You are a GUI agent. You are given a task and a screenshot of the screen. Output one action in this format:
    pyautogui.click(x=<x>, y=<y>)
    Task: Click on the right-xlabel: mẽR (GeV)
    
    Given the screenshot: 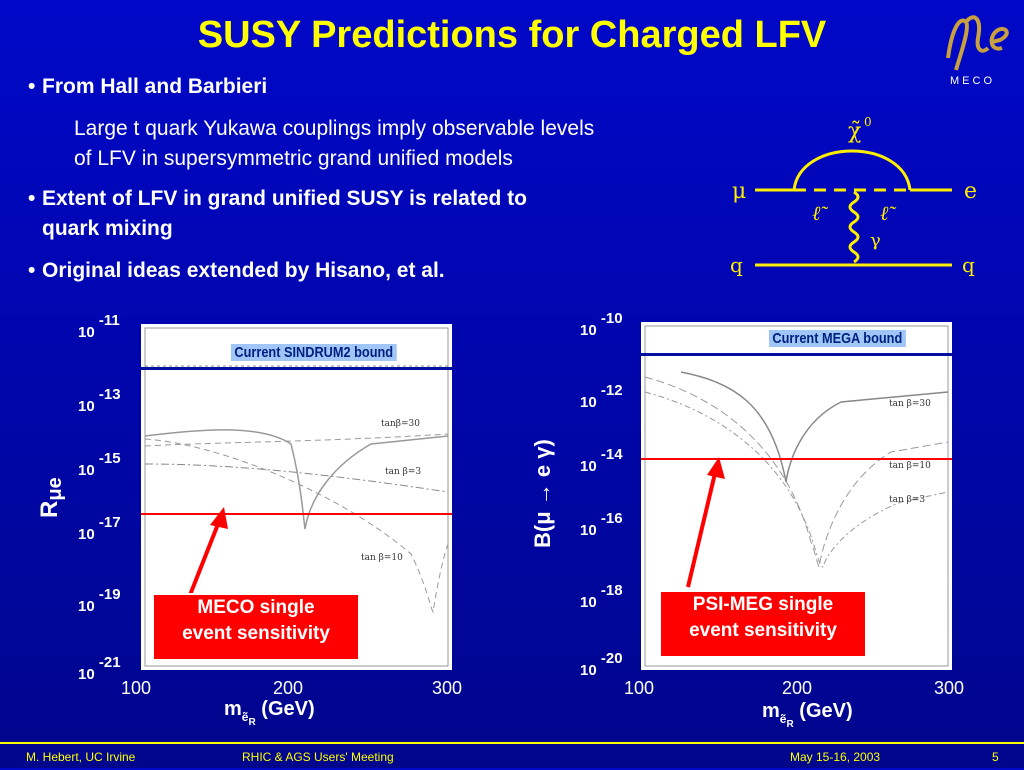 What is the action you would take?
    pyautogui.click(x=807, y=715)
    